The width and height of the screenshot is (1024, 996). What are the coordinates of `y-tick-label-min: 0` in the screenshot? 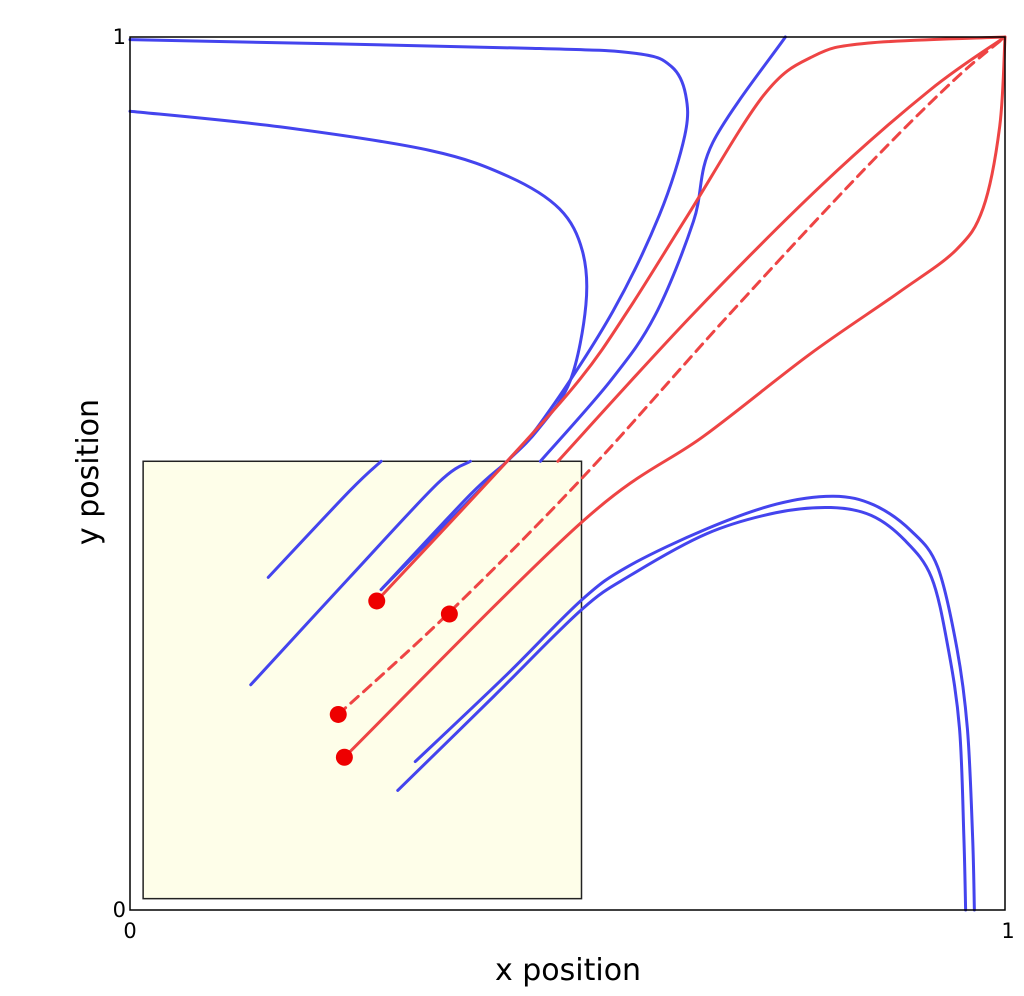 It's located at (119, 910).